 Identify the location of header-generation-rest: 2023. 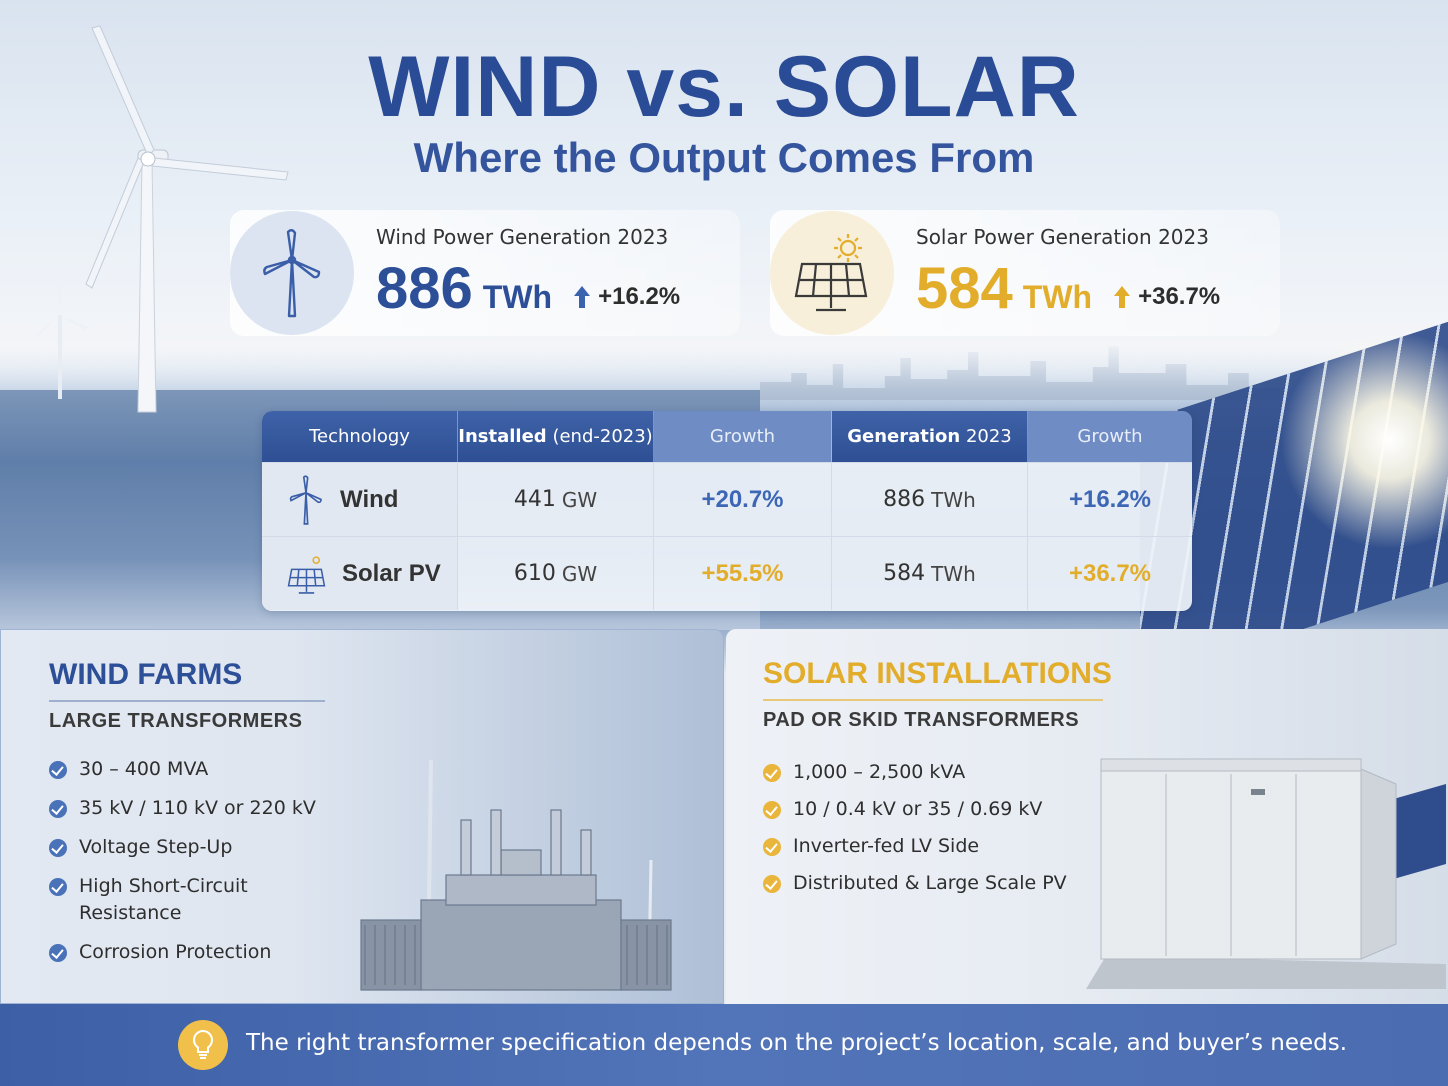
(988, 436).